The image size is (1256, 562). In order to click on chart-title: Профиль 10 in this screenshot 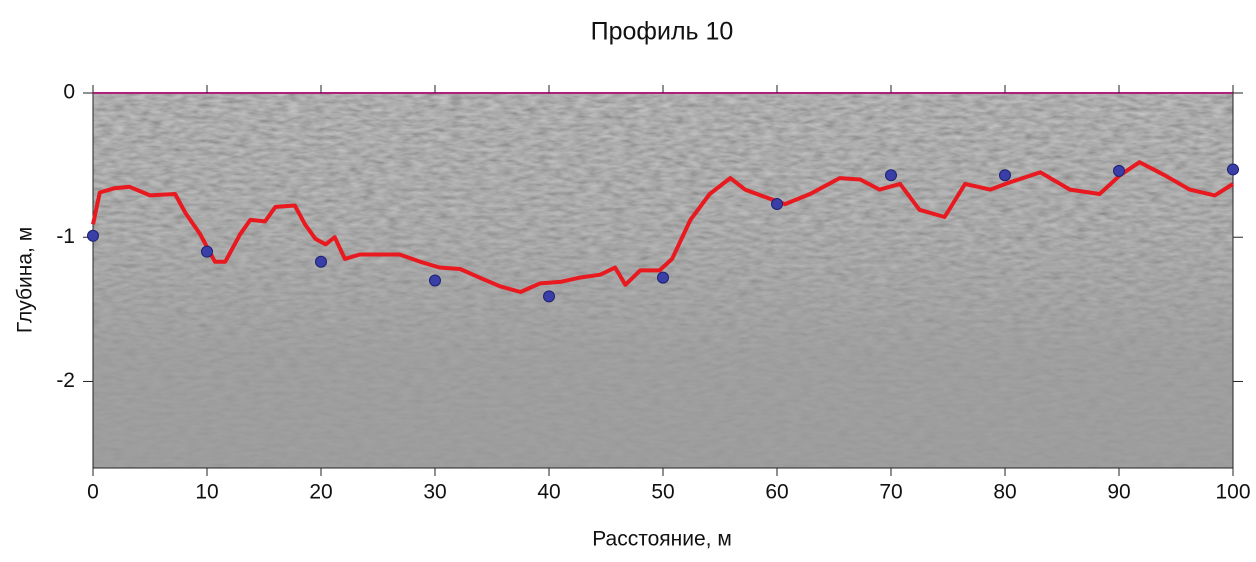, I will do `click(662, 32)`.